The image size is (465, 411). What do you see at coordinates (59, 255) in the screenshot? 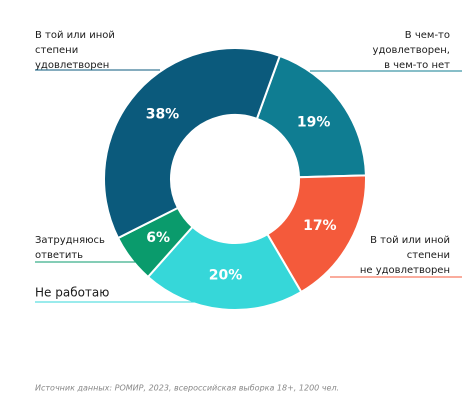
I see `category-label: ответить` at bounding box center [59, 255].